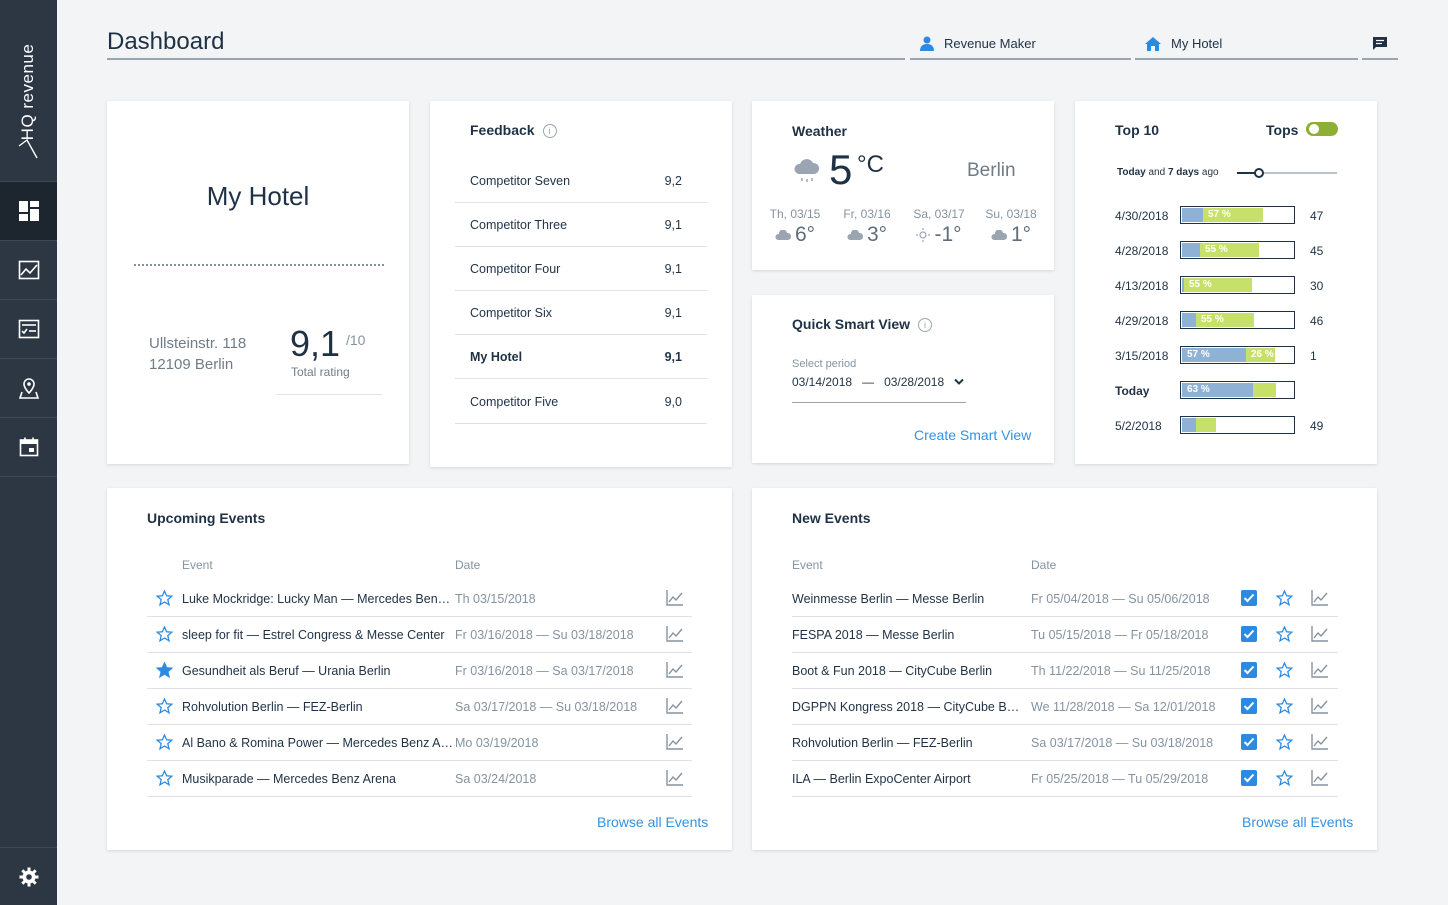 This screenshot has width=1448, height=905. Describe the element at coordinates (1189, 320) in the screenshot. I see `bar-segment-blue` at that location.